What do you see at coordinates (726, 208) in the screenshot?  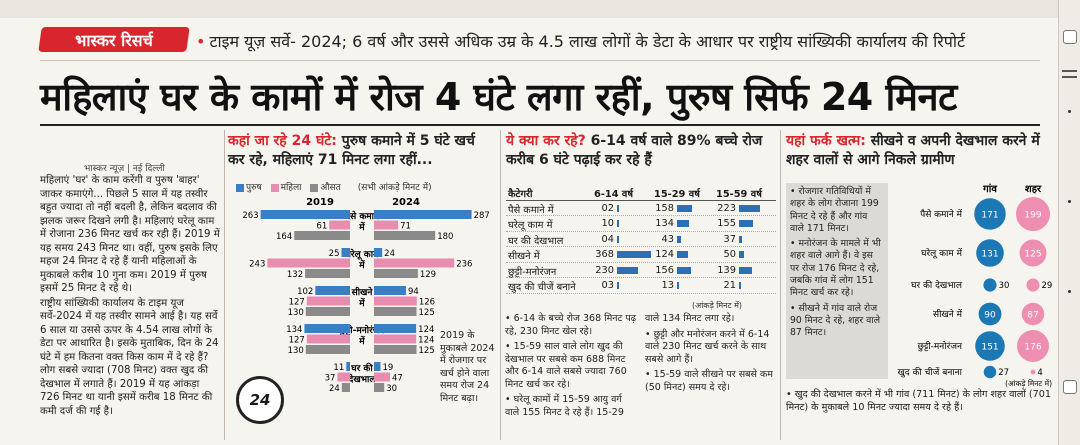 I see `cell-value: 223` at bounding box center [726, 208].